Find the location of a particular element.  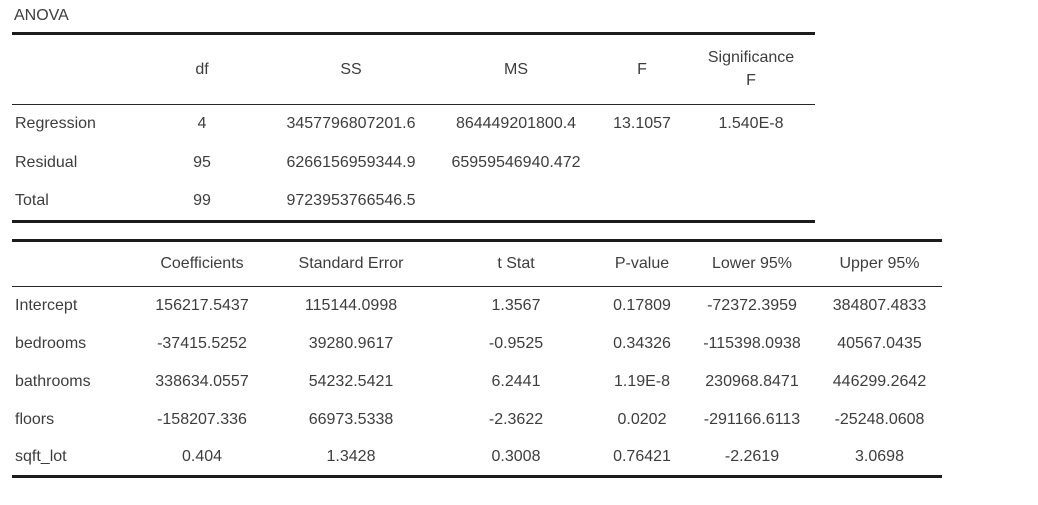

row-label: Regression is located at coordinates (55, 124).